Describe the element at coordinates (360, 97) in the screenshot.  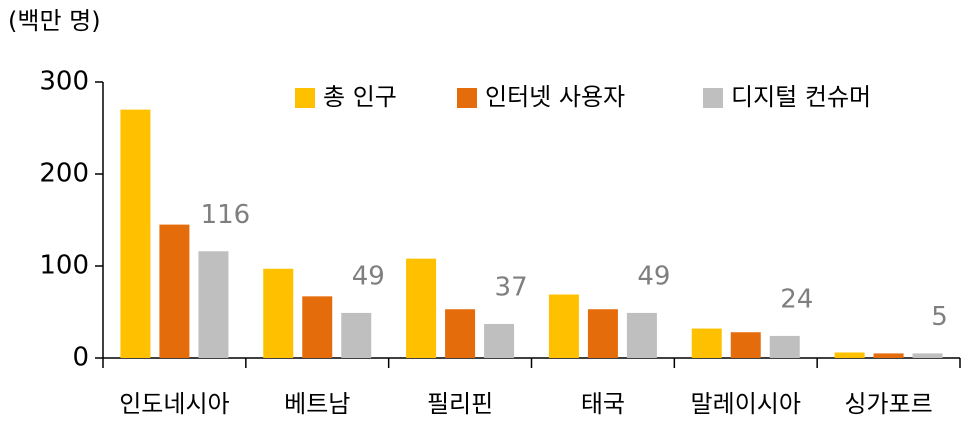
I see `legend-label: 총 인구` at that location.